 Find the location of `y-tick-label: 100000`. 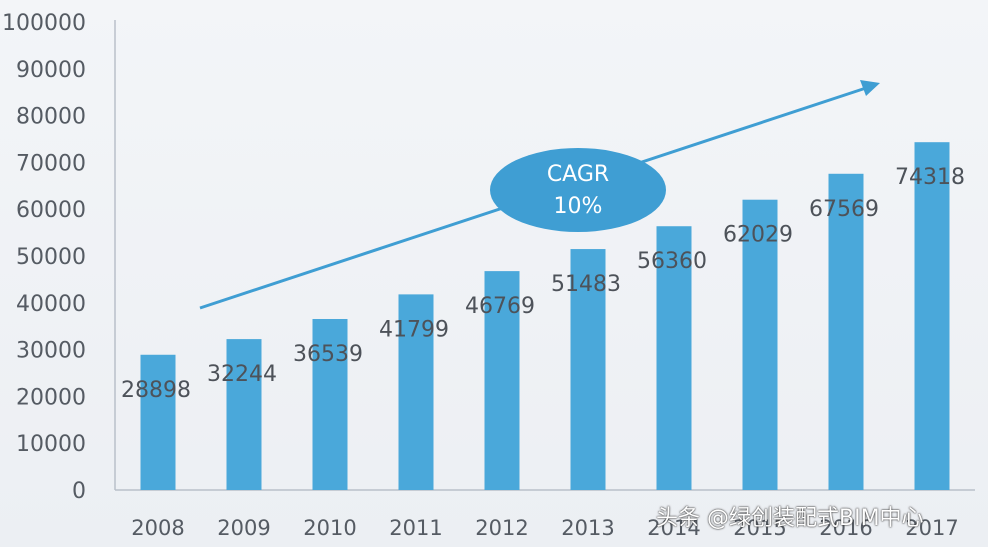

y-tick-label: 100000 is located at coordinates (44, 23).